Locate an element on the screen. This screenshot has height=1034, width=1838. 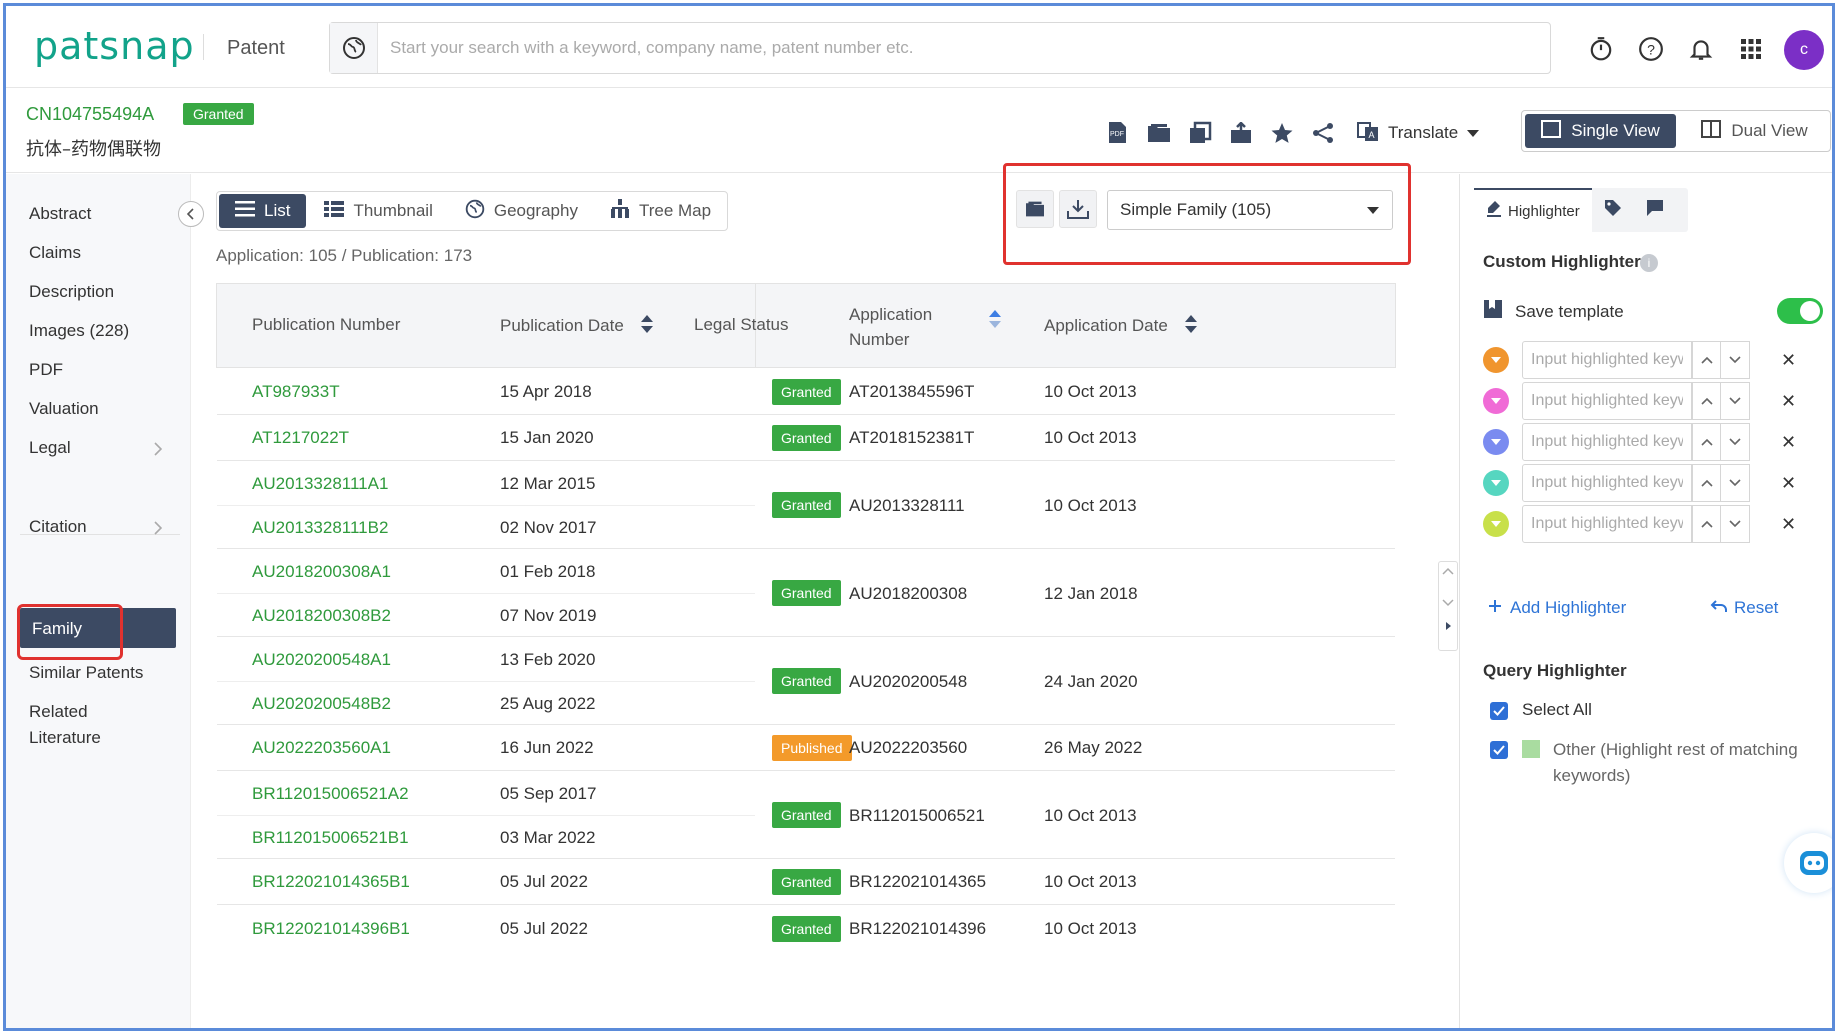
dual-view-button: Dual View is located at coordinates (1754, 131).